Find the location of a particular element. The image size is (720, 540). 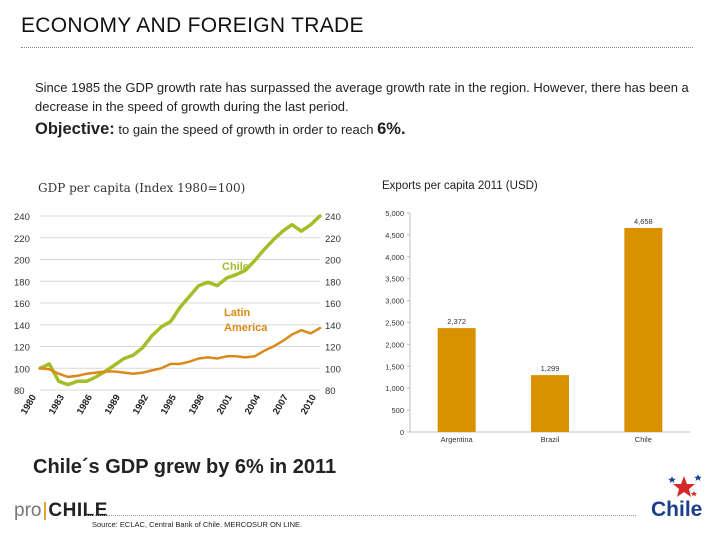

logo-chile-text: CHILE is located at coordinates (78, 510).